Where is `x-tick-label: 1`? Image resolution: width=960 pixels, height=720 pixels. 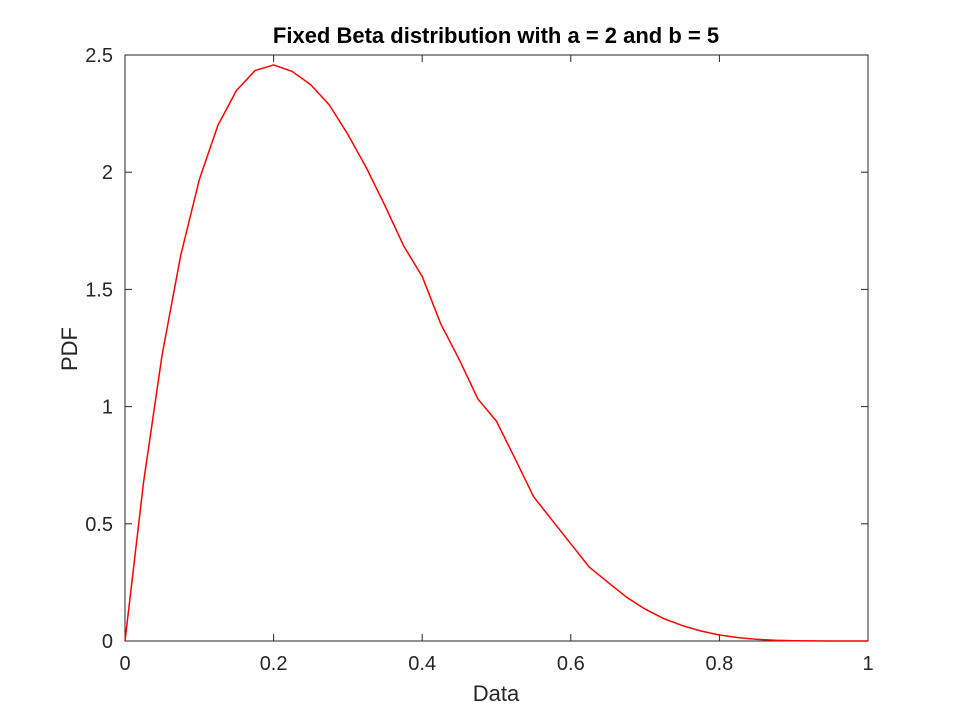 x-tick-label: 1 is located at coordinates (867, 664).